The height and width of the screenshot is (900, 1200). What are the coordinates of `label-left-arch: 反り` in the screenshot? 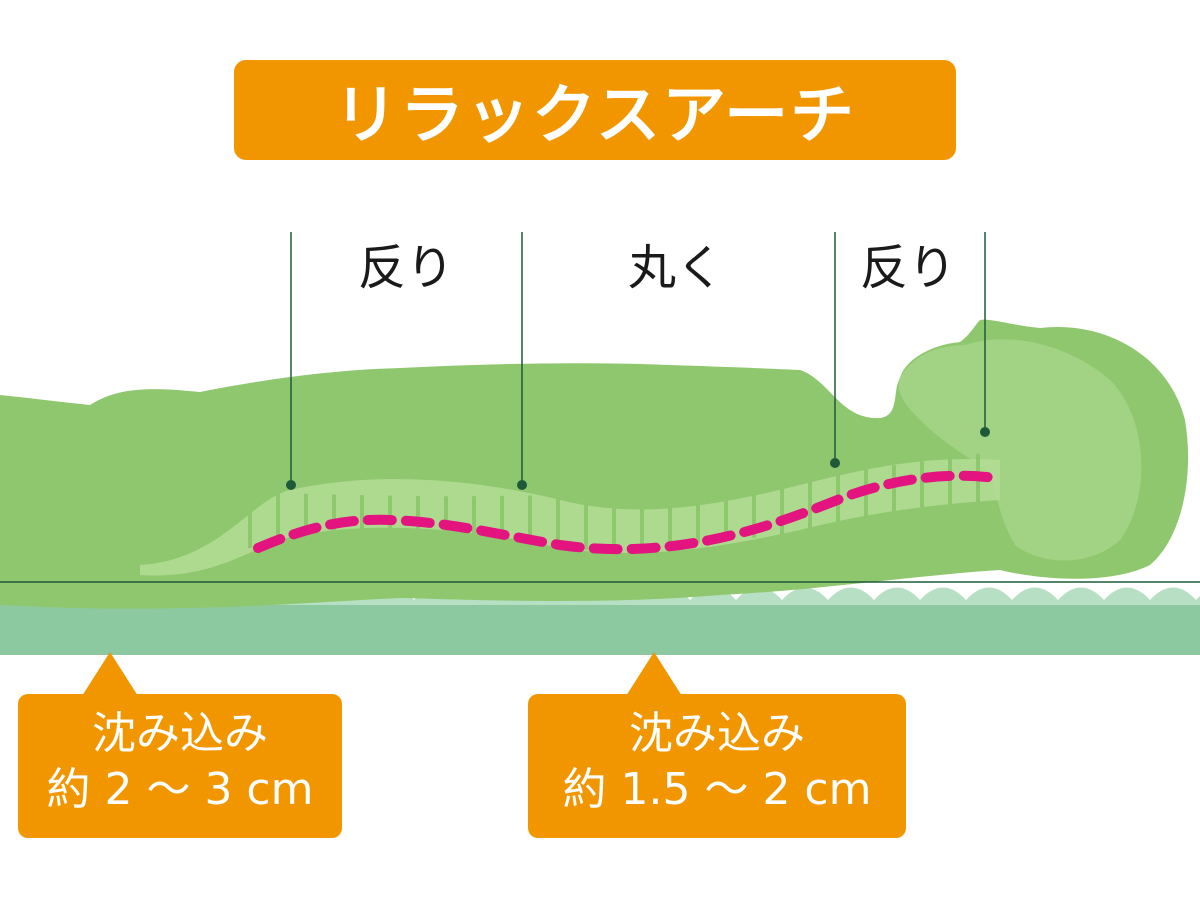 It's located at (406, 268).